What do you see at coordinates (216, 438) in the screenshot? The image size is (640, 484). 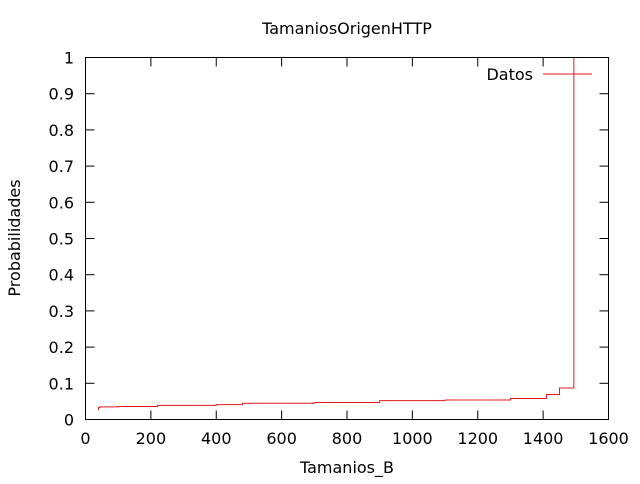 I see `x-tick-label: 400` at bounding box center [216, 438].